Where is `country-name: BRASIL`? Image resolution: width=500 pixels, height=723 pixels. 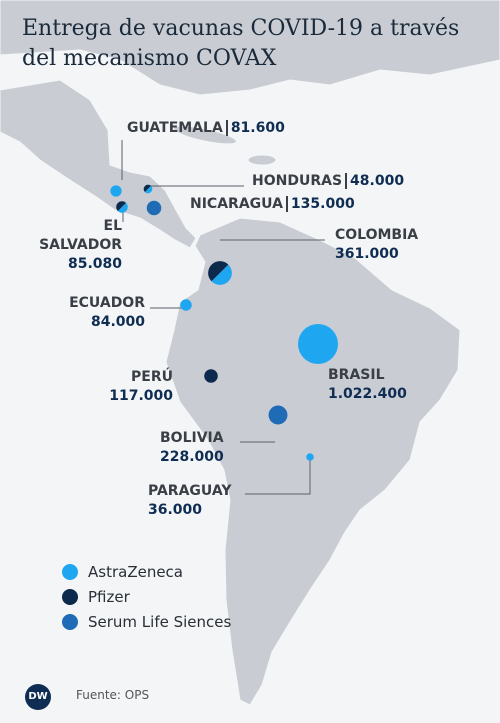 country-name: BRASIL is located at coordinates (356, 375).